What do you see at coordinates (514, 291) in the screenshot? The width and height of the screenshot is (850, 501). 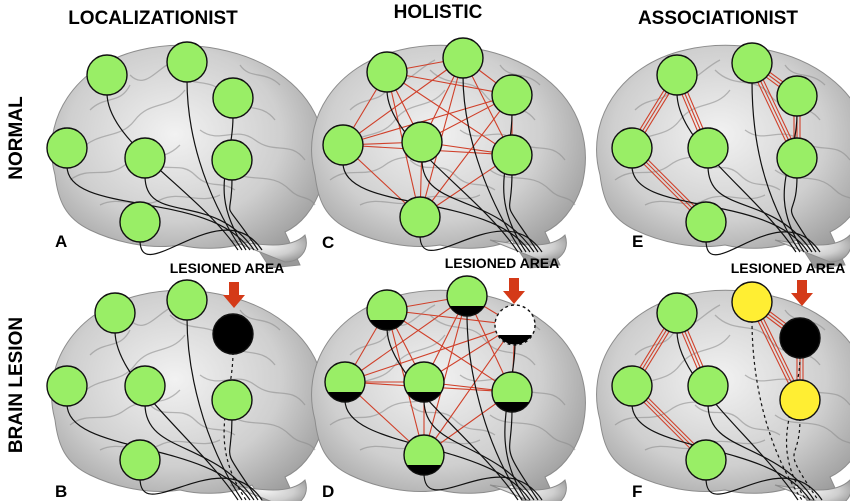 I see `lesion-arrow-D` at bounding box center [514, 291].